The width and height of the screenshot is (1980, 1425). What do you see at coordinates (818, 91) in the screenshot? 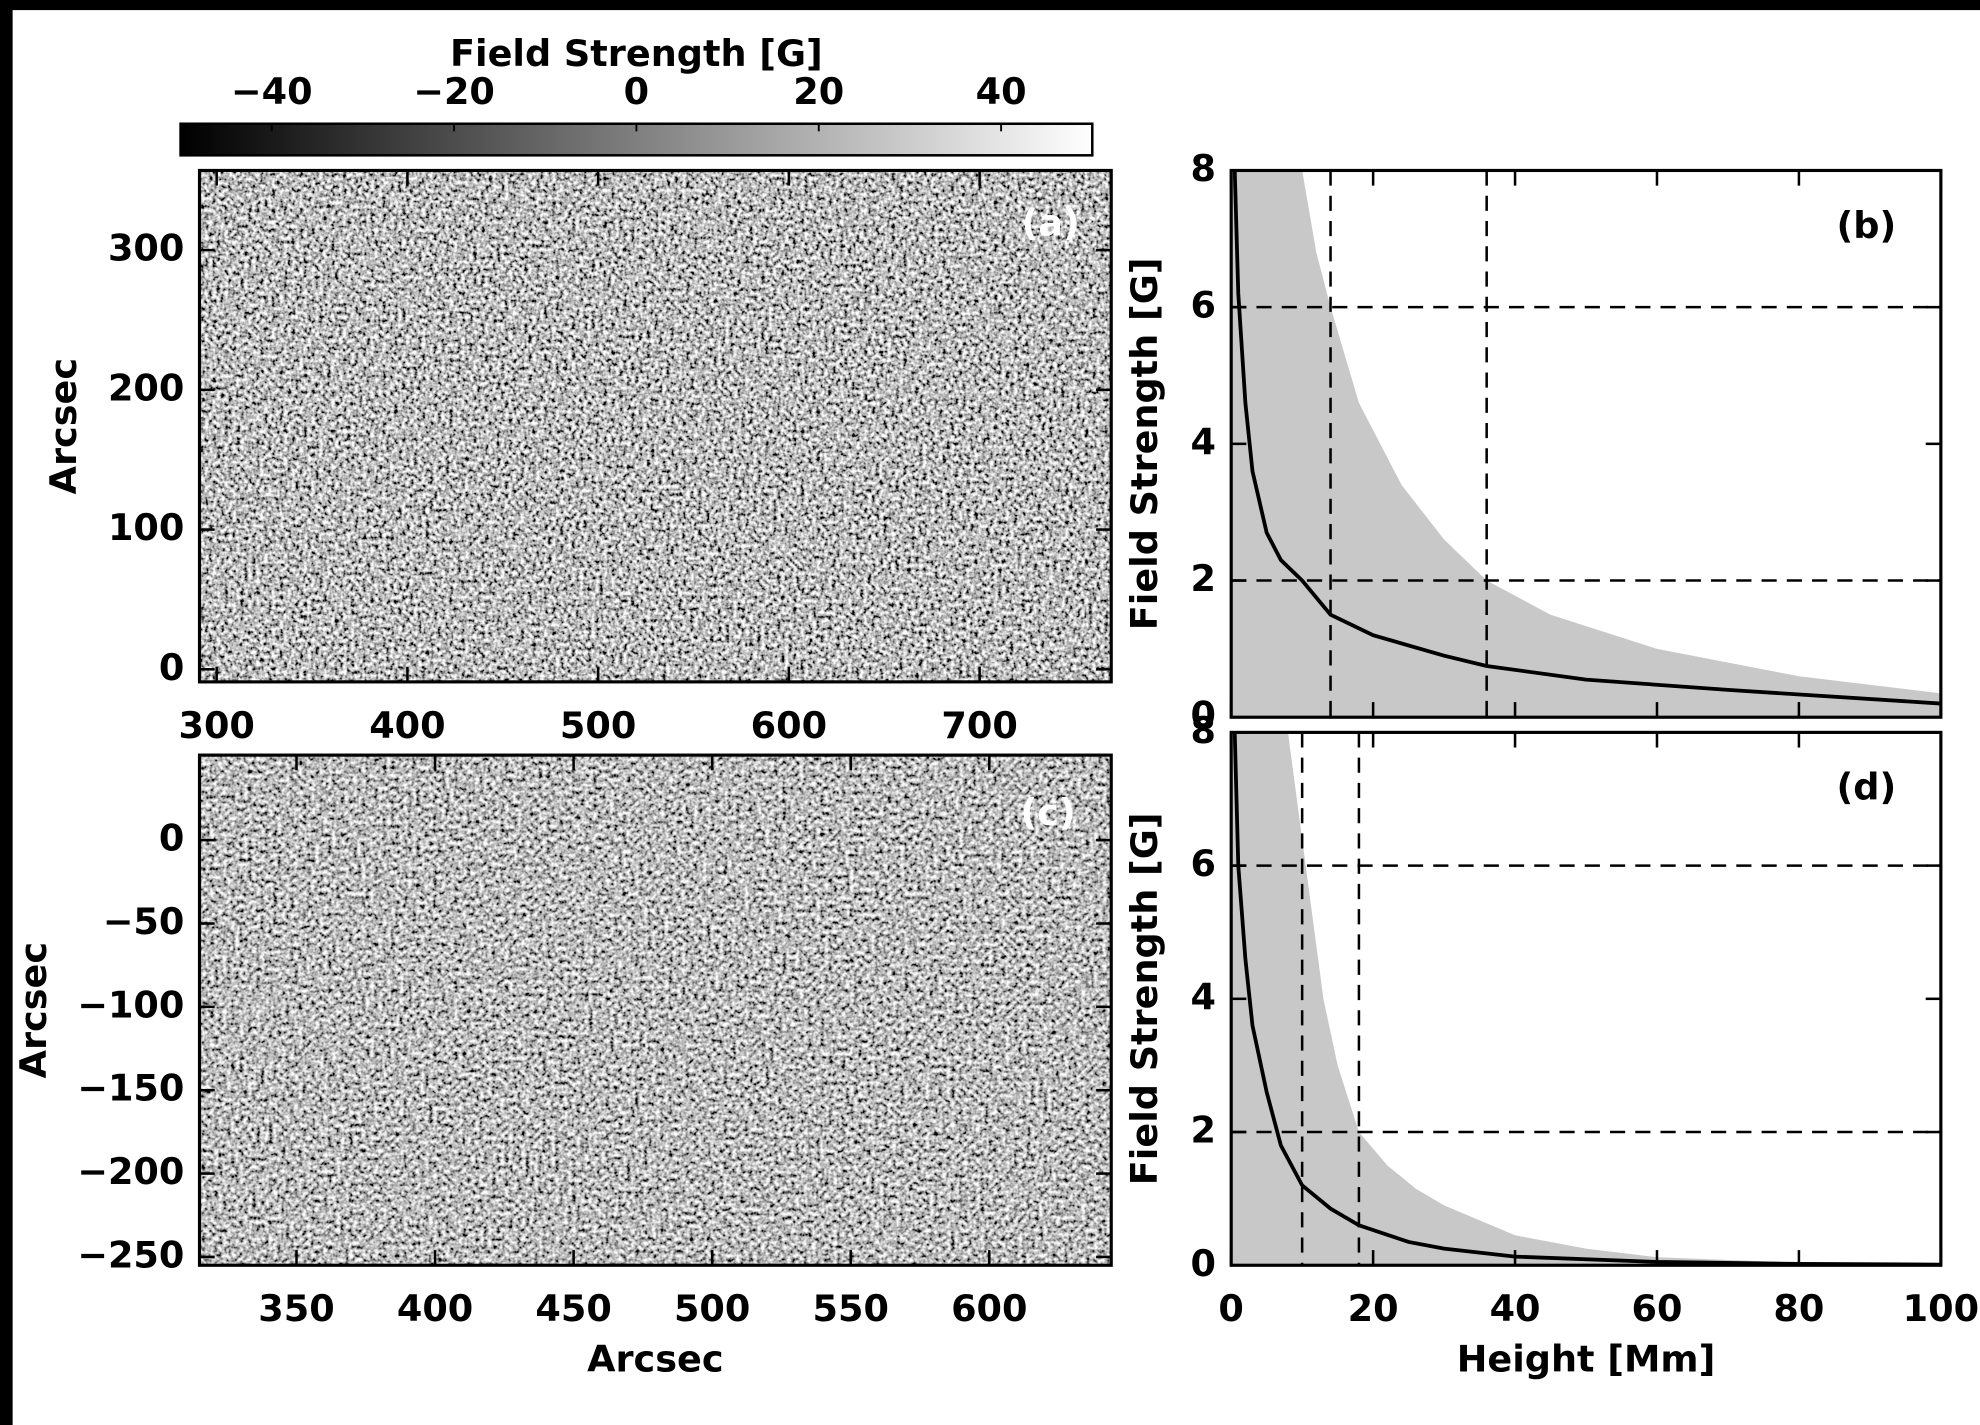
I see `colorbar-tick-label: 20` at bounding box center [818, 91].